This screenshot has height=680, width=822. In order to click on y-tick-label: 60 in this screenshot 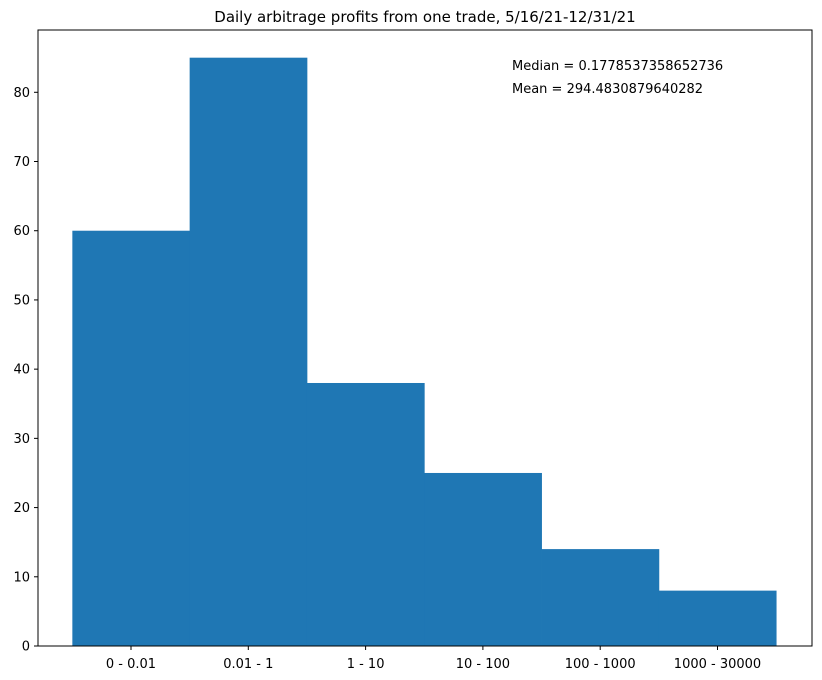, I will do `click(21, 231)`.